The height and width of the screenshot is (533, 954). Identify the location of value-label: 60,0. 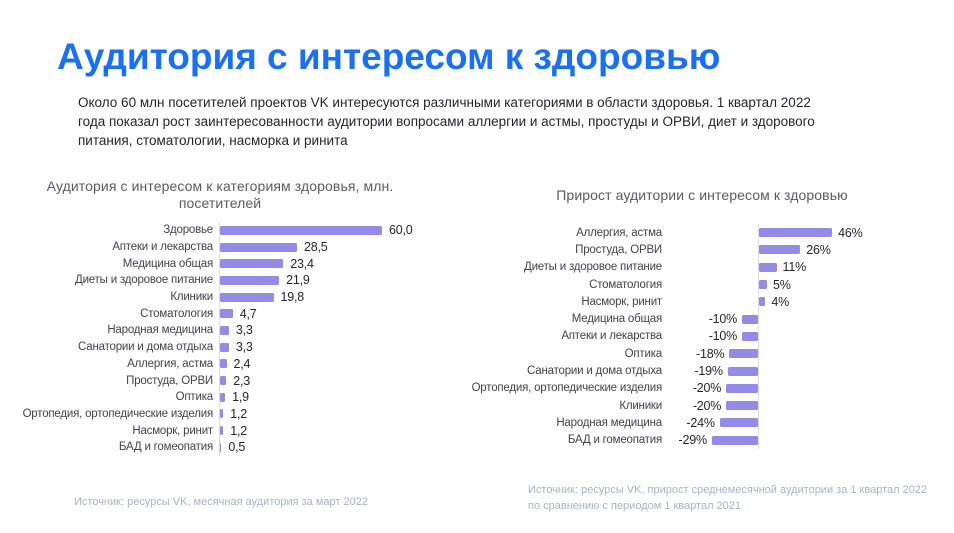
(401, 230).